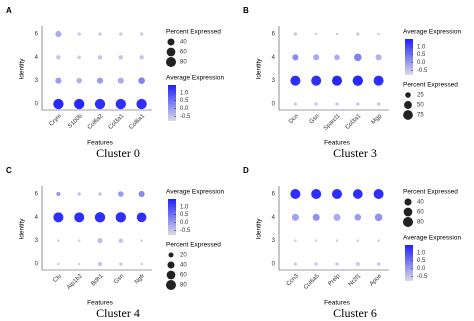  Describe the element at coordinates (140, 279) in the screenshot. I see `x-tick-label: Ngfr` at that location.